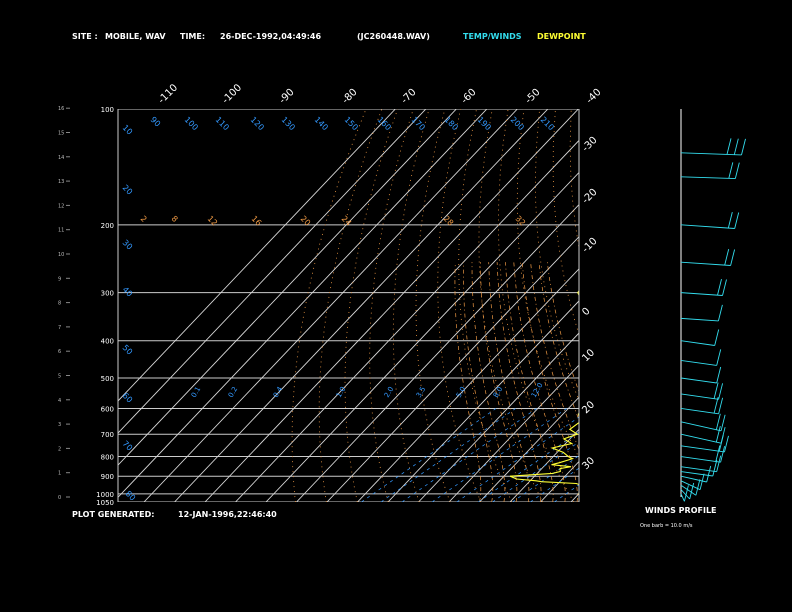  I want to click on isotherm-right-label: 0, so click(586, 312).